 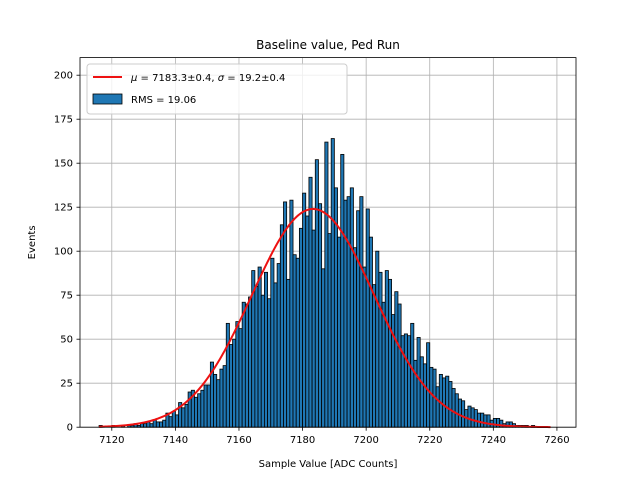 What do you see at coordinates (181, 78) in the screenshot?
I see `legend-mu-value: 7183.3±0.4` at bounding box center [181, 78].